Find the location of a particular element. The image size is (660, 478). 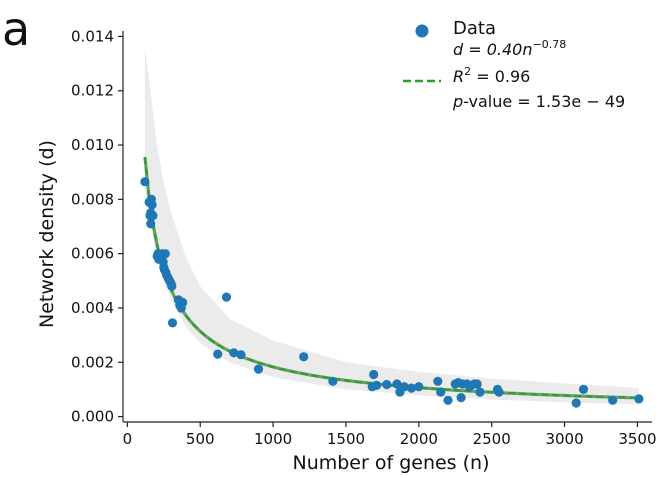

y-tick-label: 0.004 is located at coordinates (92, 308).